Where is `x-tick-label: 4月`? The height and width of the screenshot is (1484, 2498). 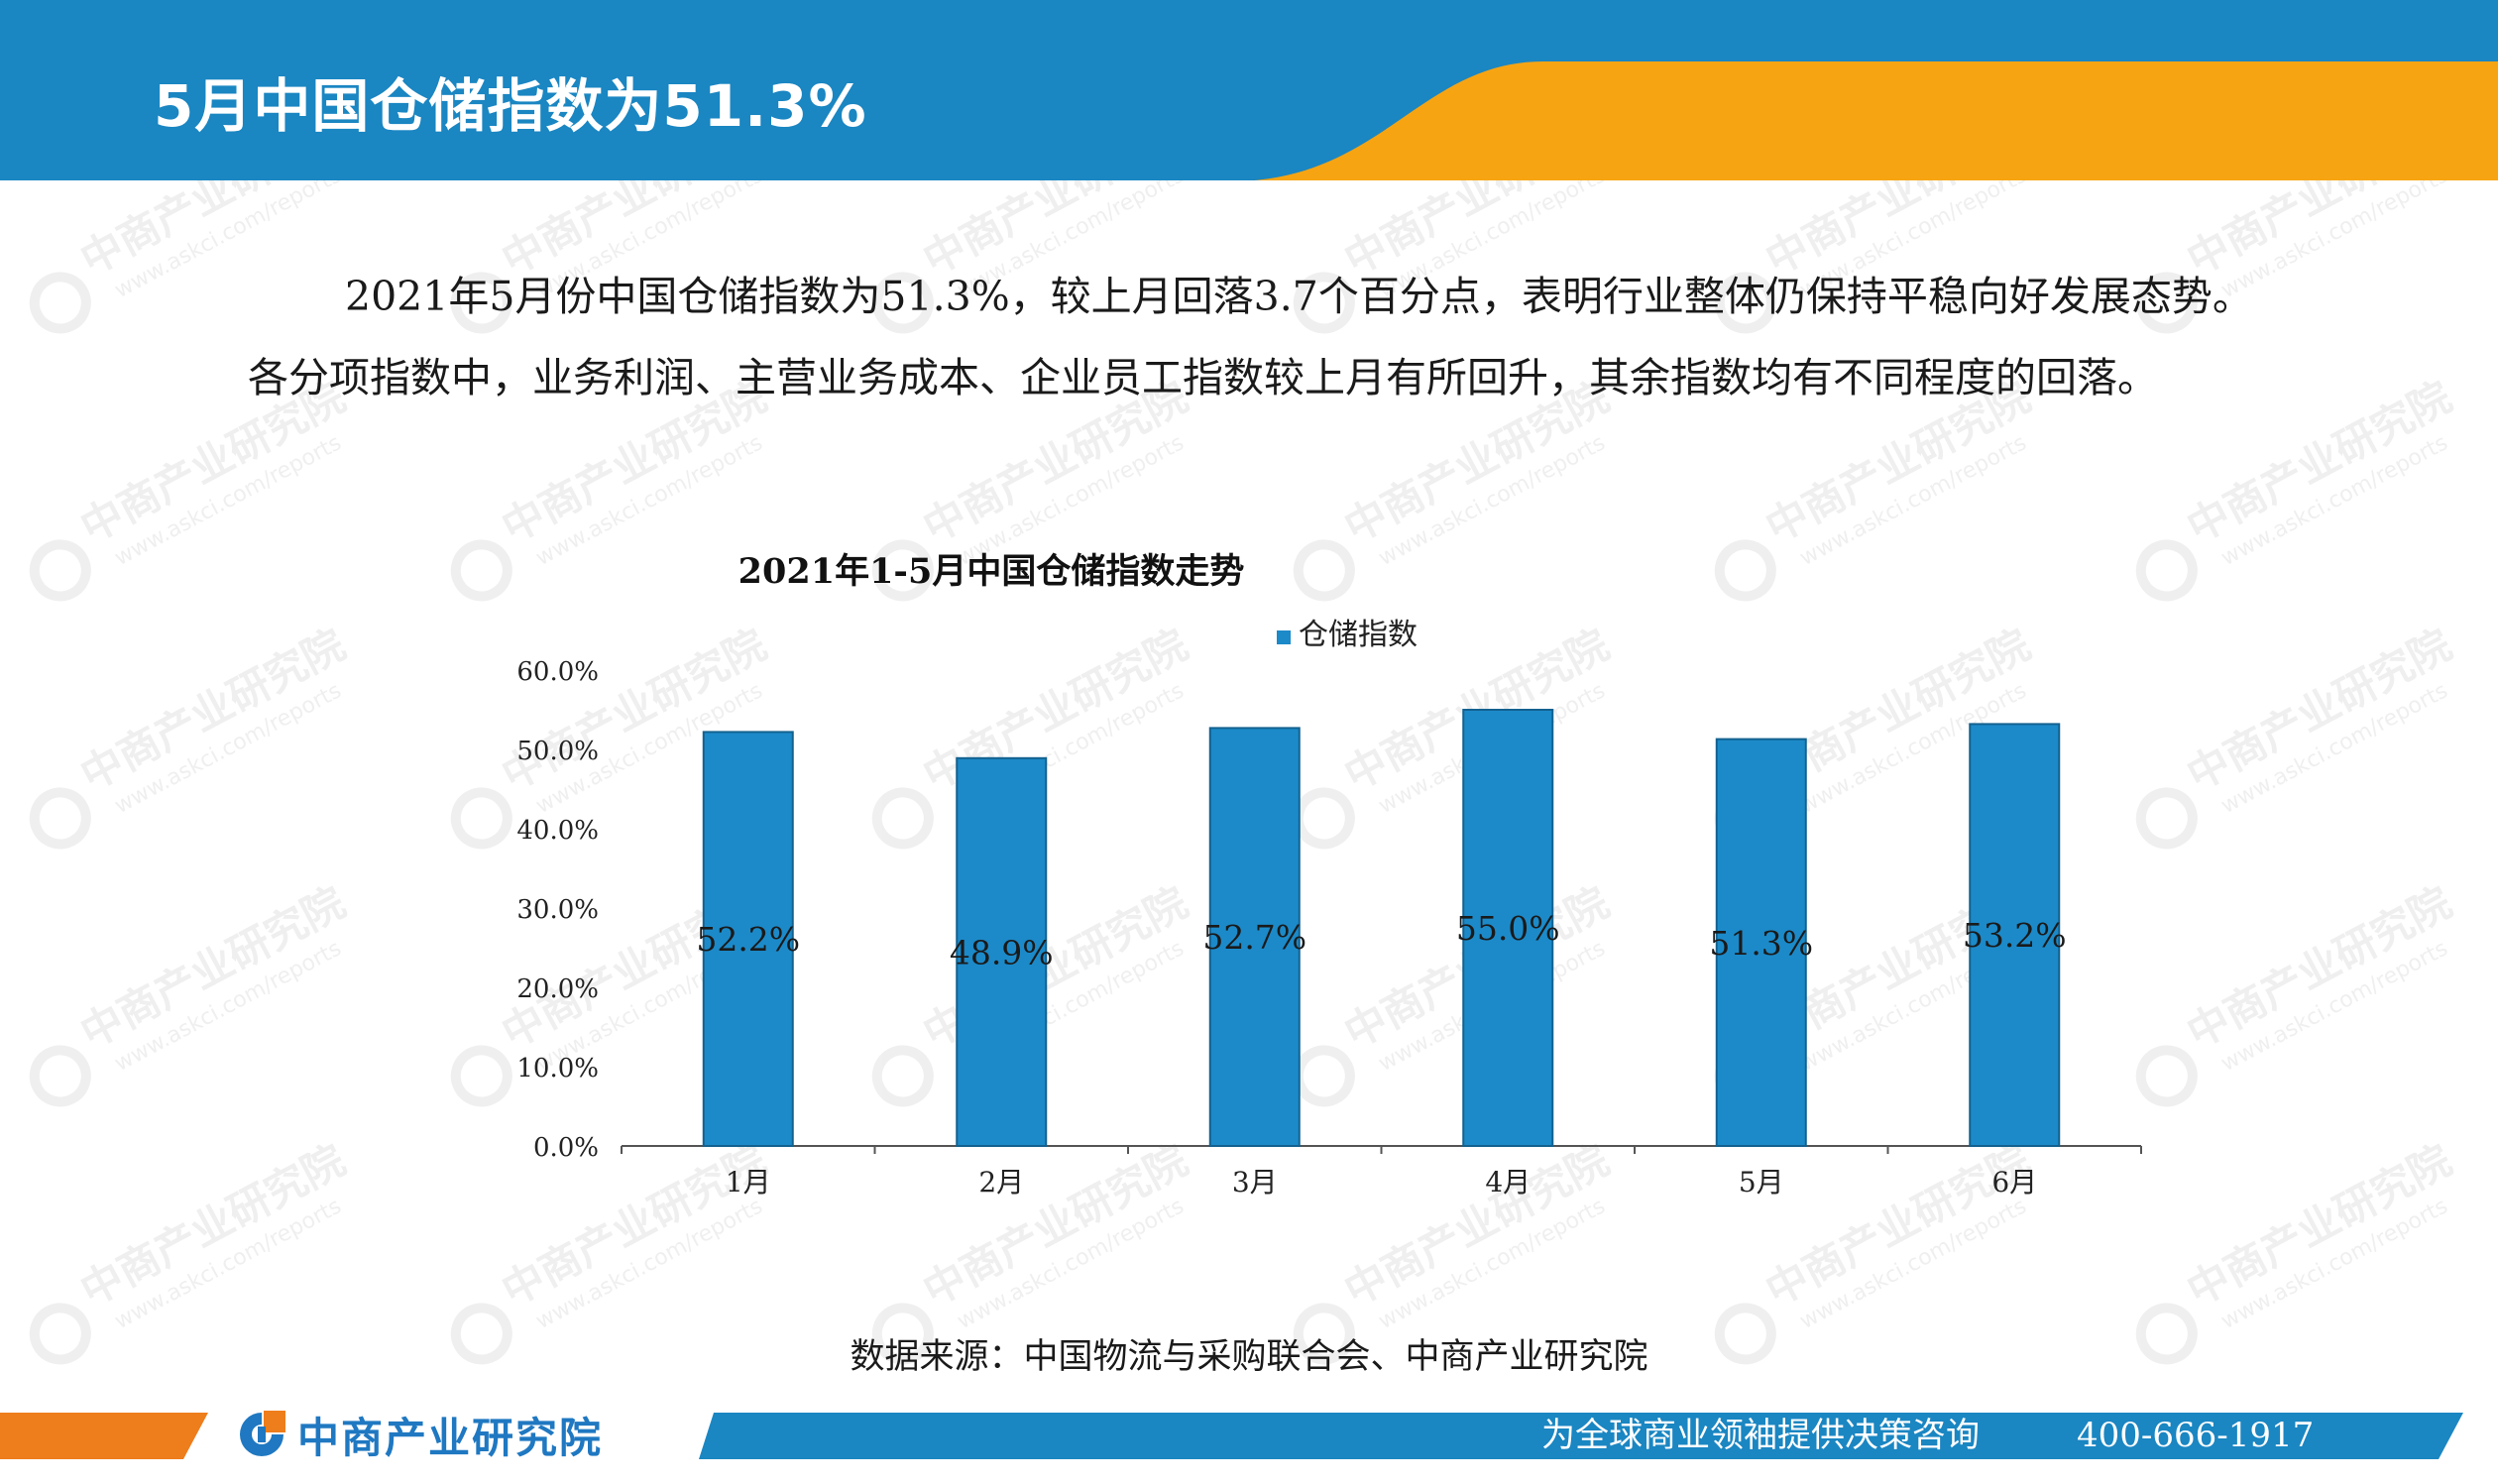
x-tick-label: 4月 is located at coordinates (1508, 1182).